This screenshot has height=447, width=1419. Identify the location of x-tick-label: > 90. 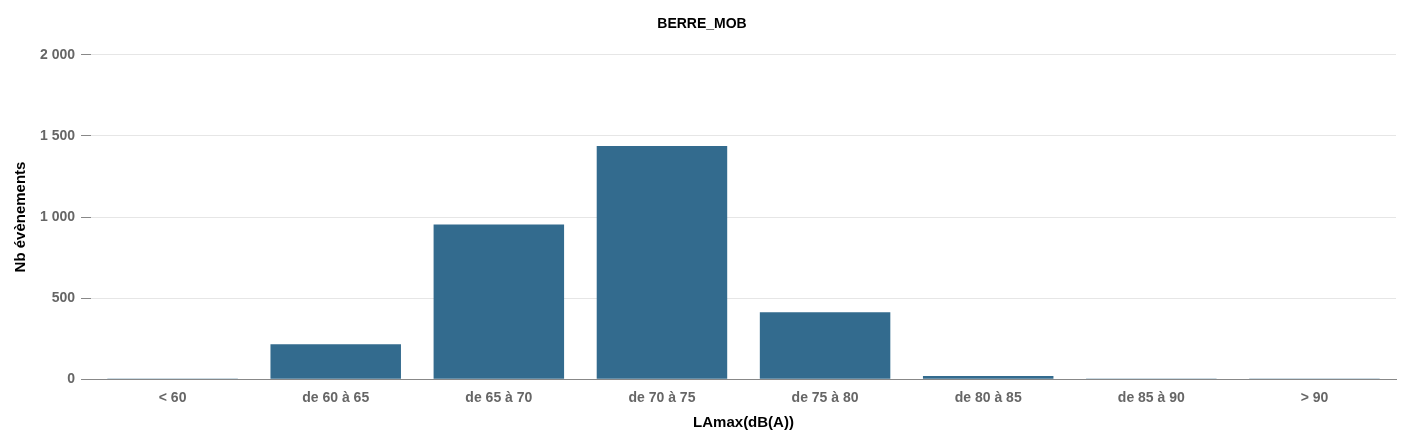
(1314, 397).